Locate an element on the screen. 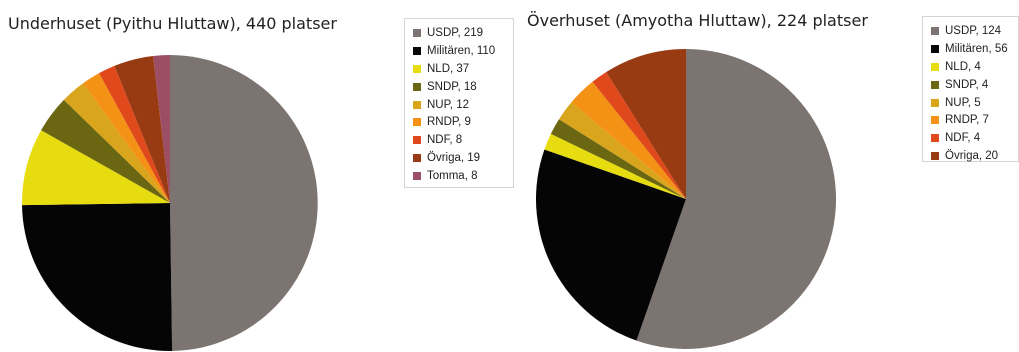 The image size is (1019, 352). legend-label: NDF, 4 is located at coordinates (963, 138).